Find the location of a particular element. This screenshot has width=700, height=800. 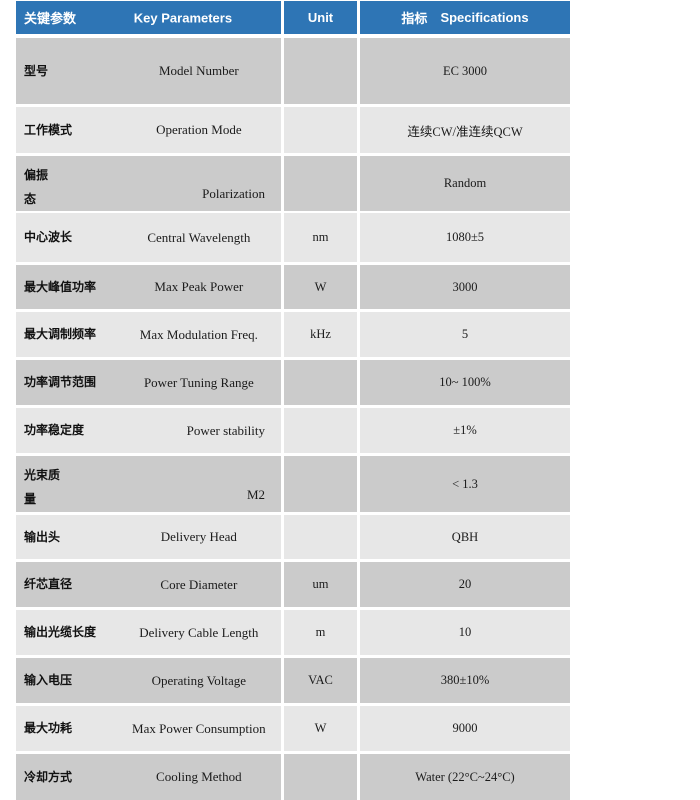

unit-cell: nm is located at coordinates (320, 237).